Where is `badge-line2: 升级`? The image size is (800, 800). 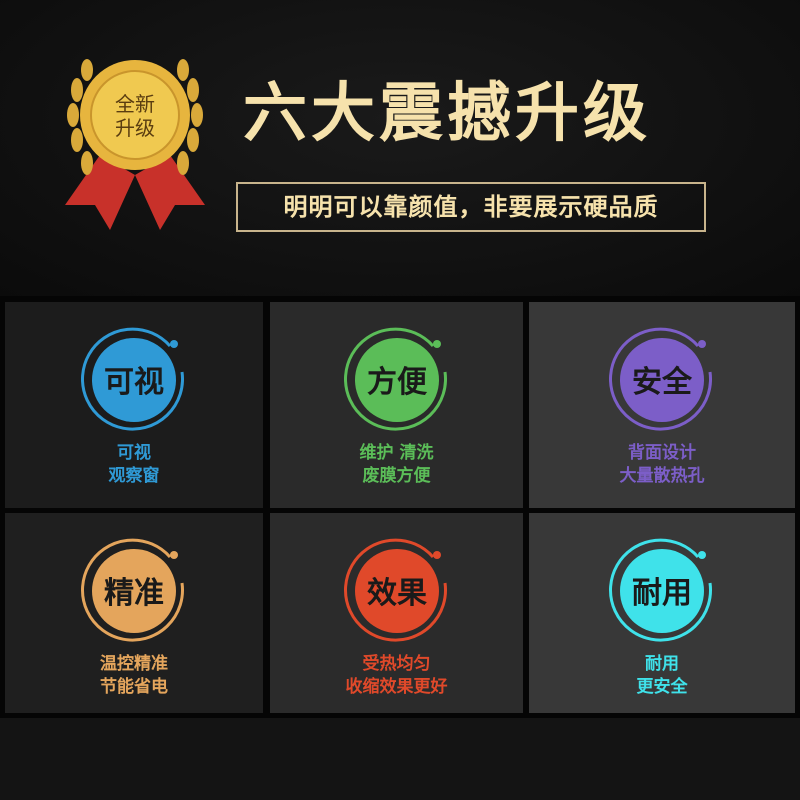 badge-line2: 升级 is located at coordinates (135, 128).